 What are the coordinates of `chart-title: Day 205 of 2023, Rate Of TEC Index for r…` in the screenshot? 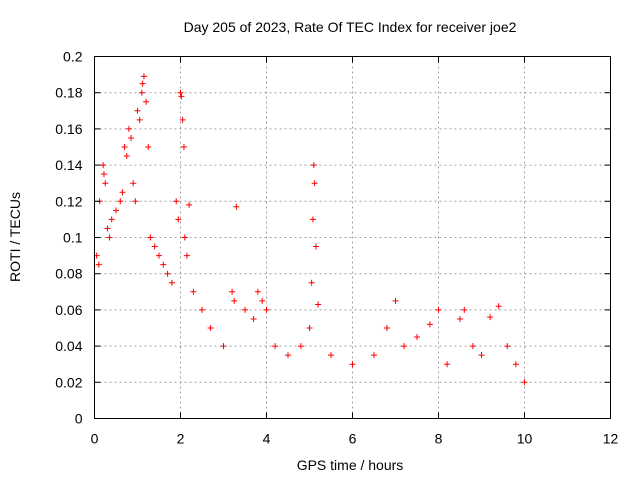 It's located at (350, 27).